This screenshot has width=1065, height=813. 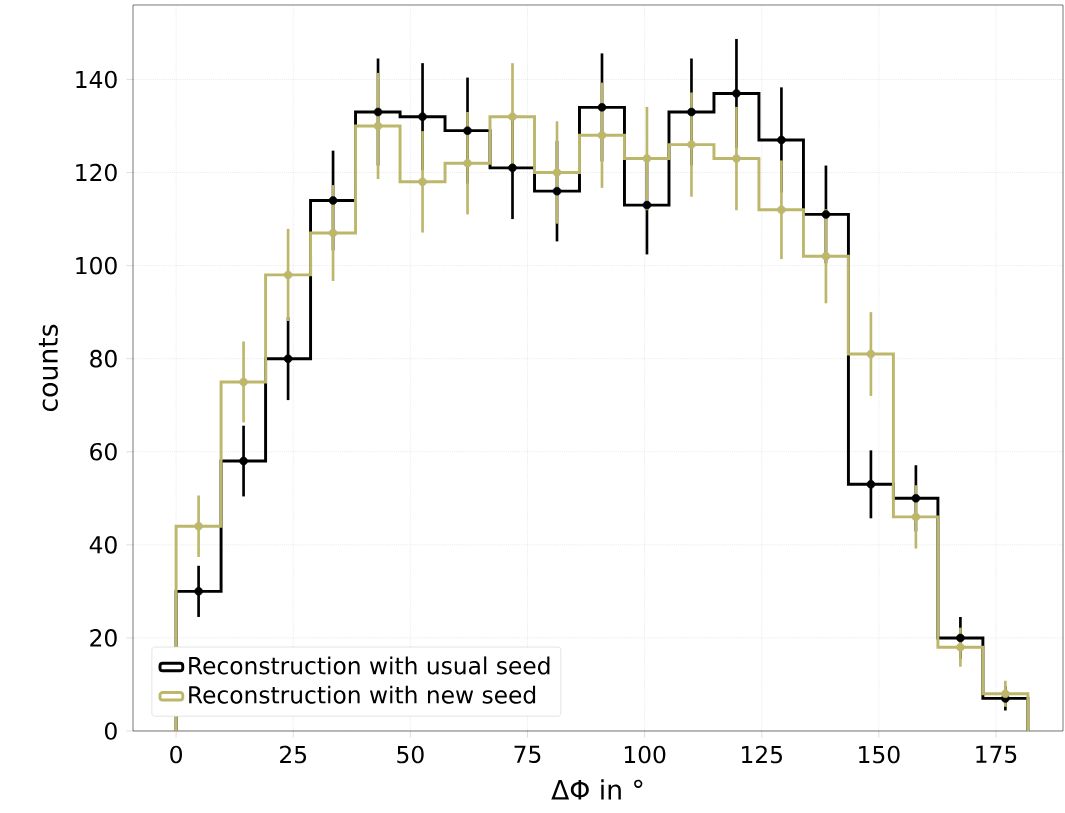 What do you see at coordinates (103, 638) in the screenshot?
I see `y-tick-label: 20` at bounding box center [103, 638].